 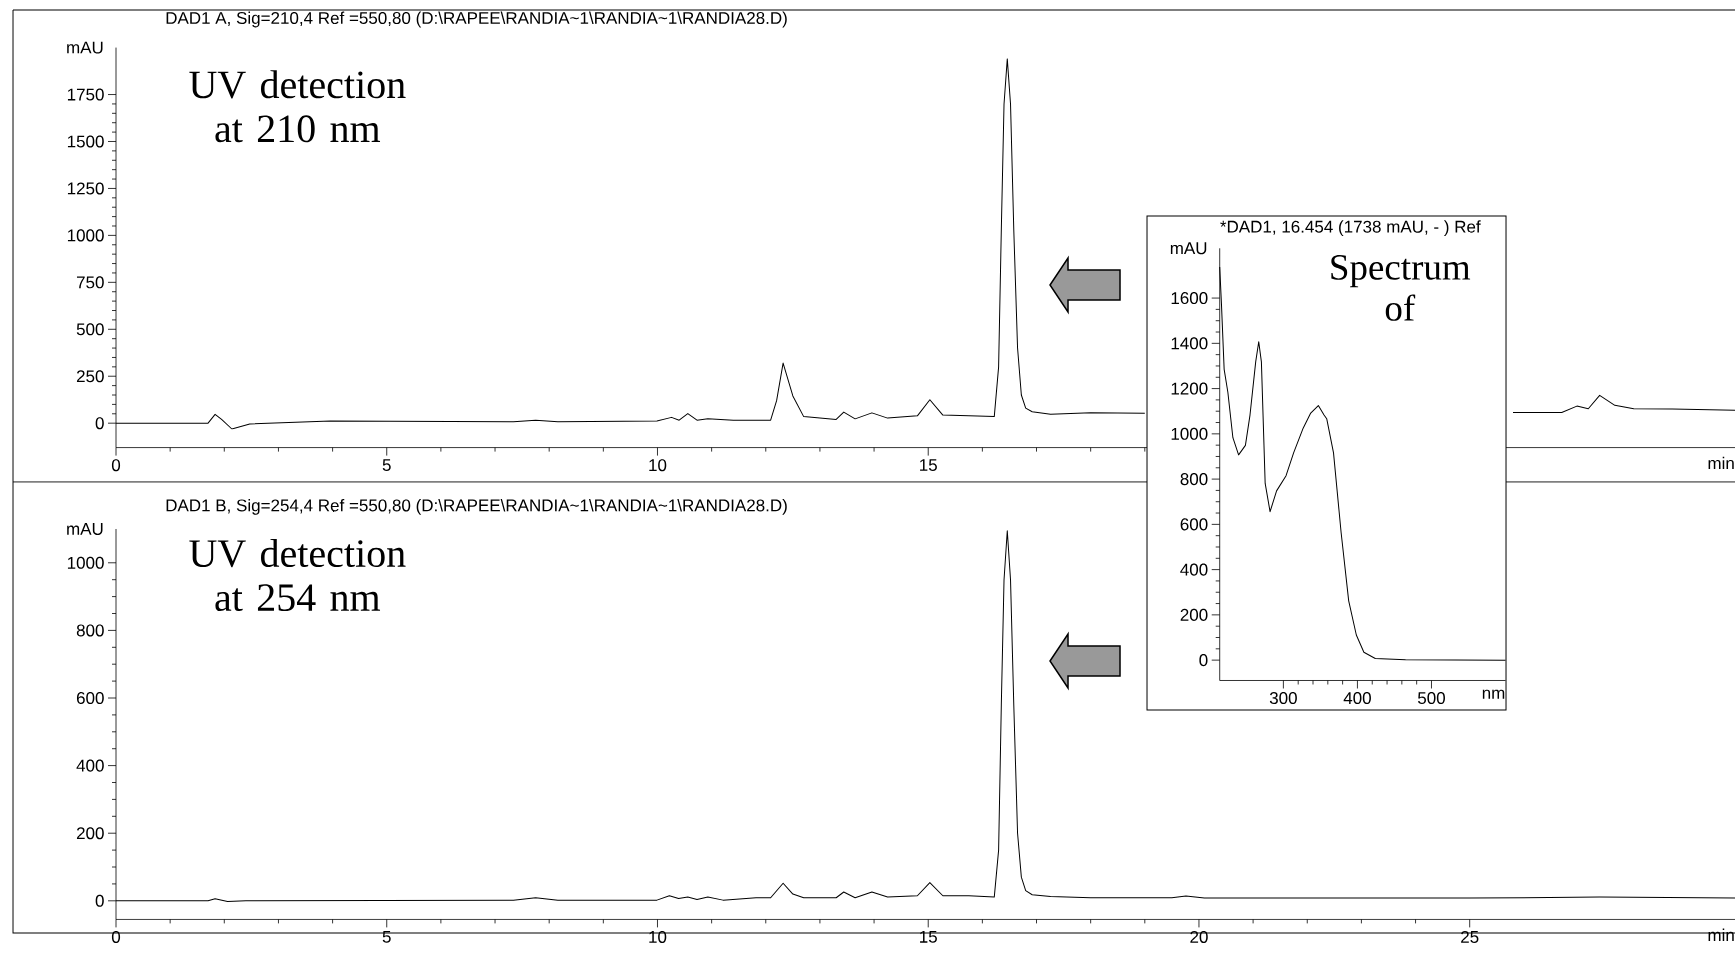 I want to click on annotation: UV detection at 254 nm, so click(x=297, y=575).